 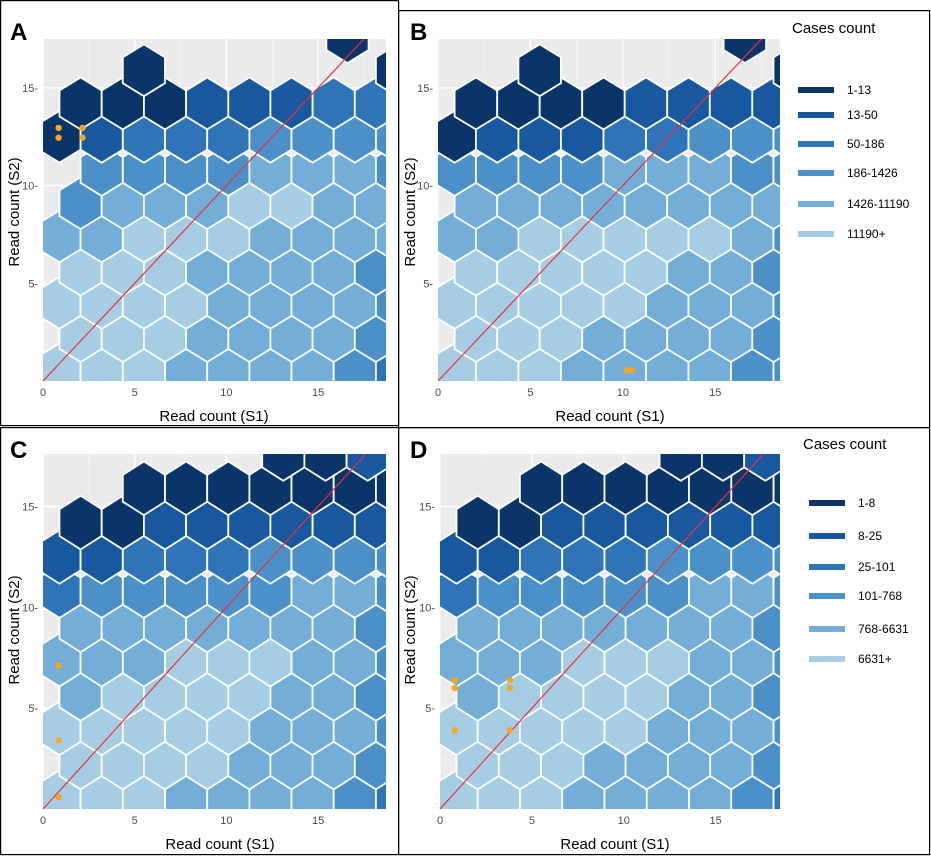 What do you see at coordinates (866, 234) in the screenshot?
I see `legend-label-b-6: 11190+` at bounding box center [866, 234].